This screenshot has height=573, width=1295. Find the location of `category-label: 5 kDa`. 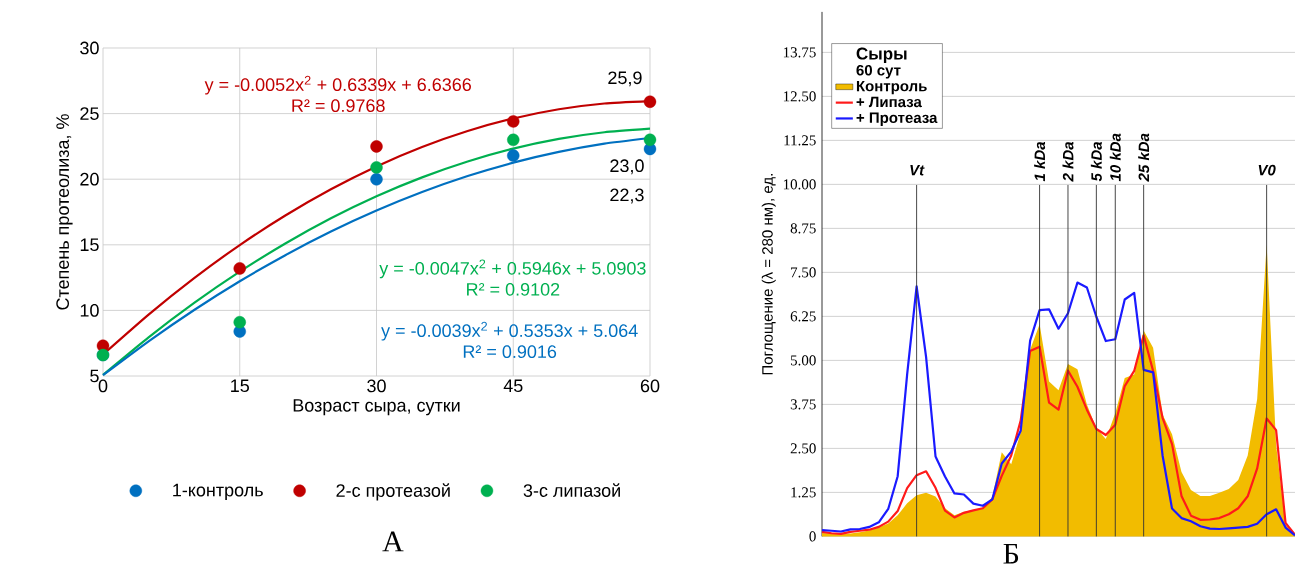

category-label: 5 kDa is located at coordinates (1096, 161).